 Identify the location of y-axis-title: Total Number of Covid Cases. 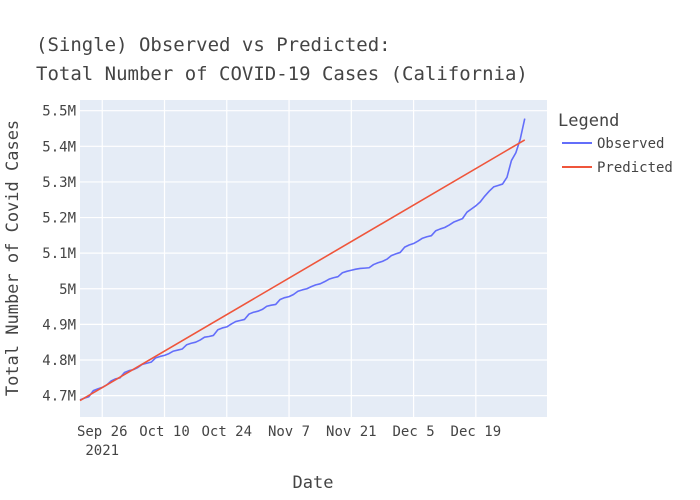
(13, 258).